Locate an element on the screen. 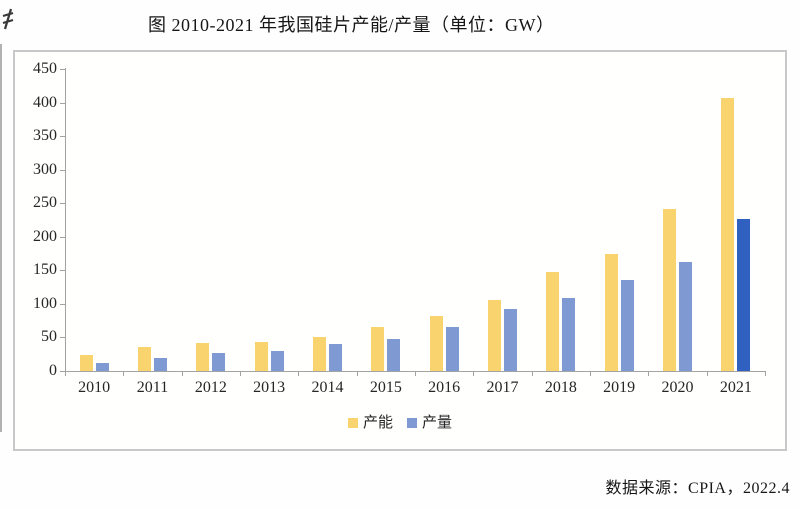 The height and width of the screenshot is (509, 800). bar-产量-2019 is located at coordinates (627, 325).